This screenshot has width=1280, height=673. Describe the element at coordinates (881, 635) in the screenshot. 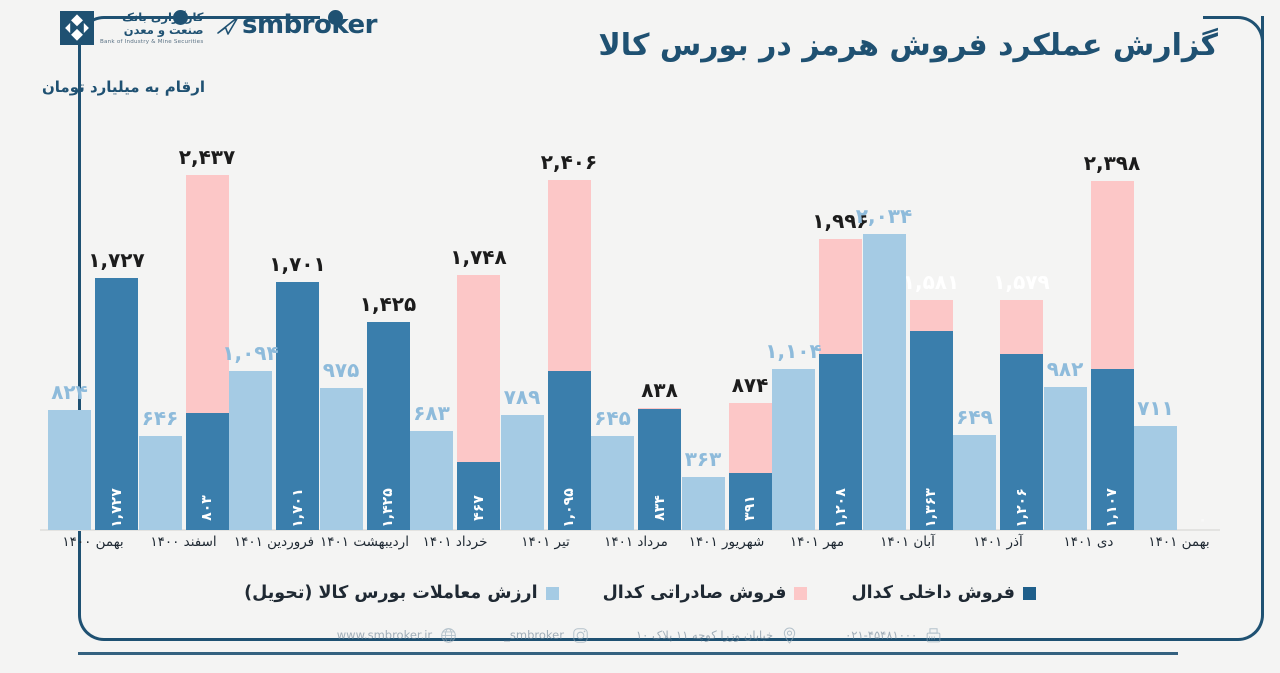

I see `footer-phone-text: ۰۲۱-۴۵۴۸۱۰۰۰` at that location.